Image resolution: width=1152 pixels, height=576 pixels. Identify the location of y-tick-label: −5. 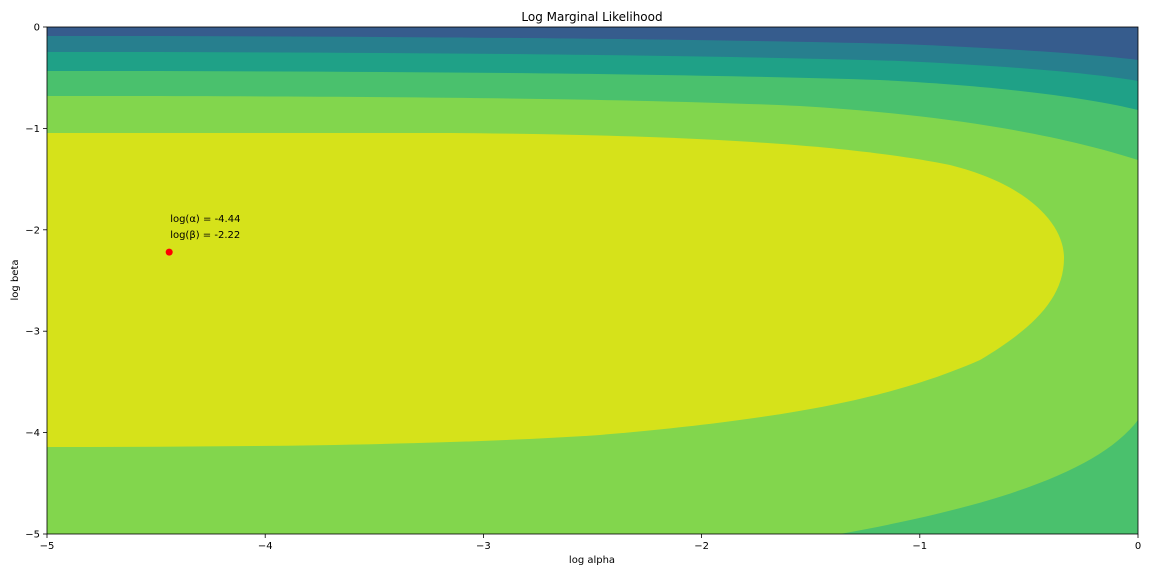
(32, 535).